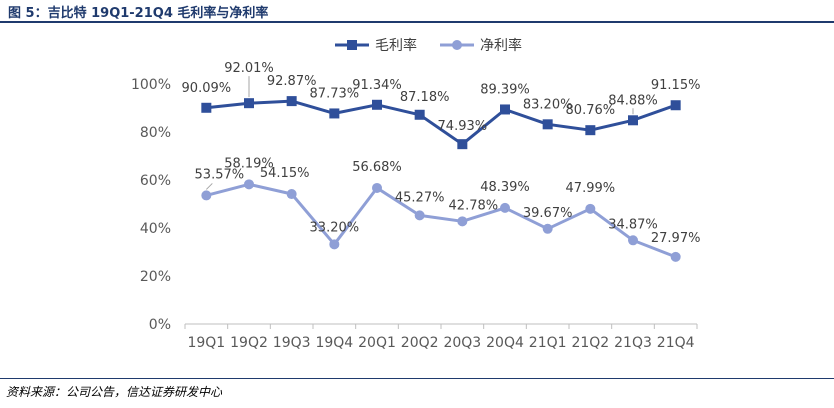 The width and height of the screenshot is (834, 408). What do you see at coordinates (377, 343) in the screenshot?
I see `x-tick-label: 20Q1` at bounding box center [377, 343].